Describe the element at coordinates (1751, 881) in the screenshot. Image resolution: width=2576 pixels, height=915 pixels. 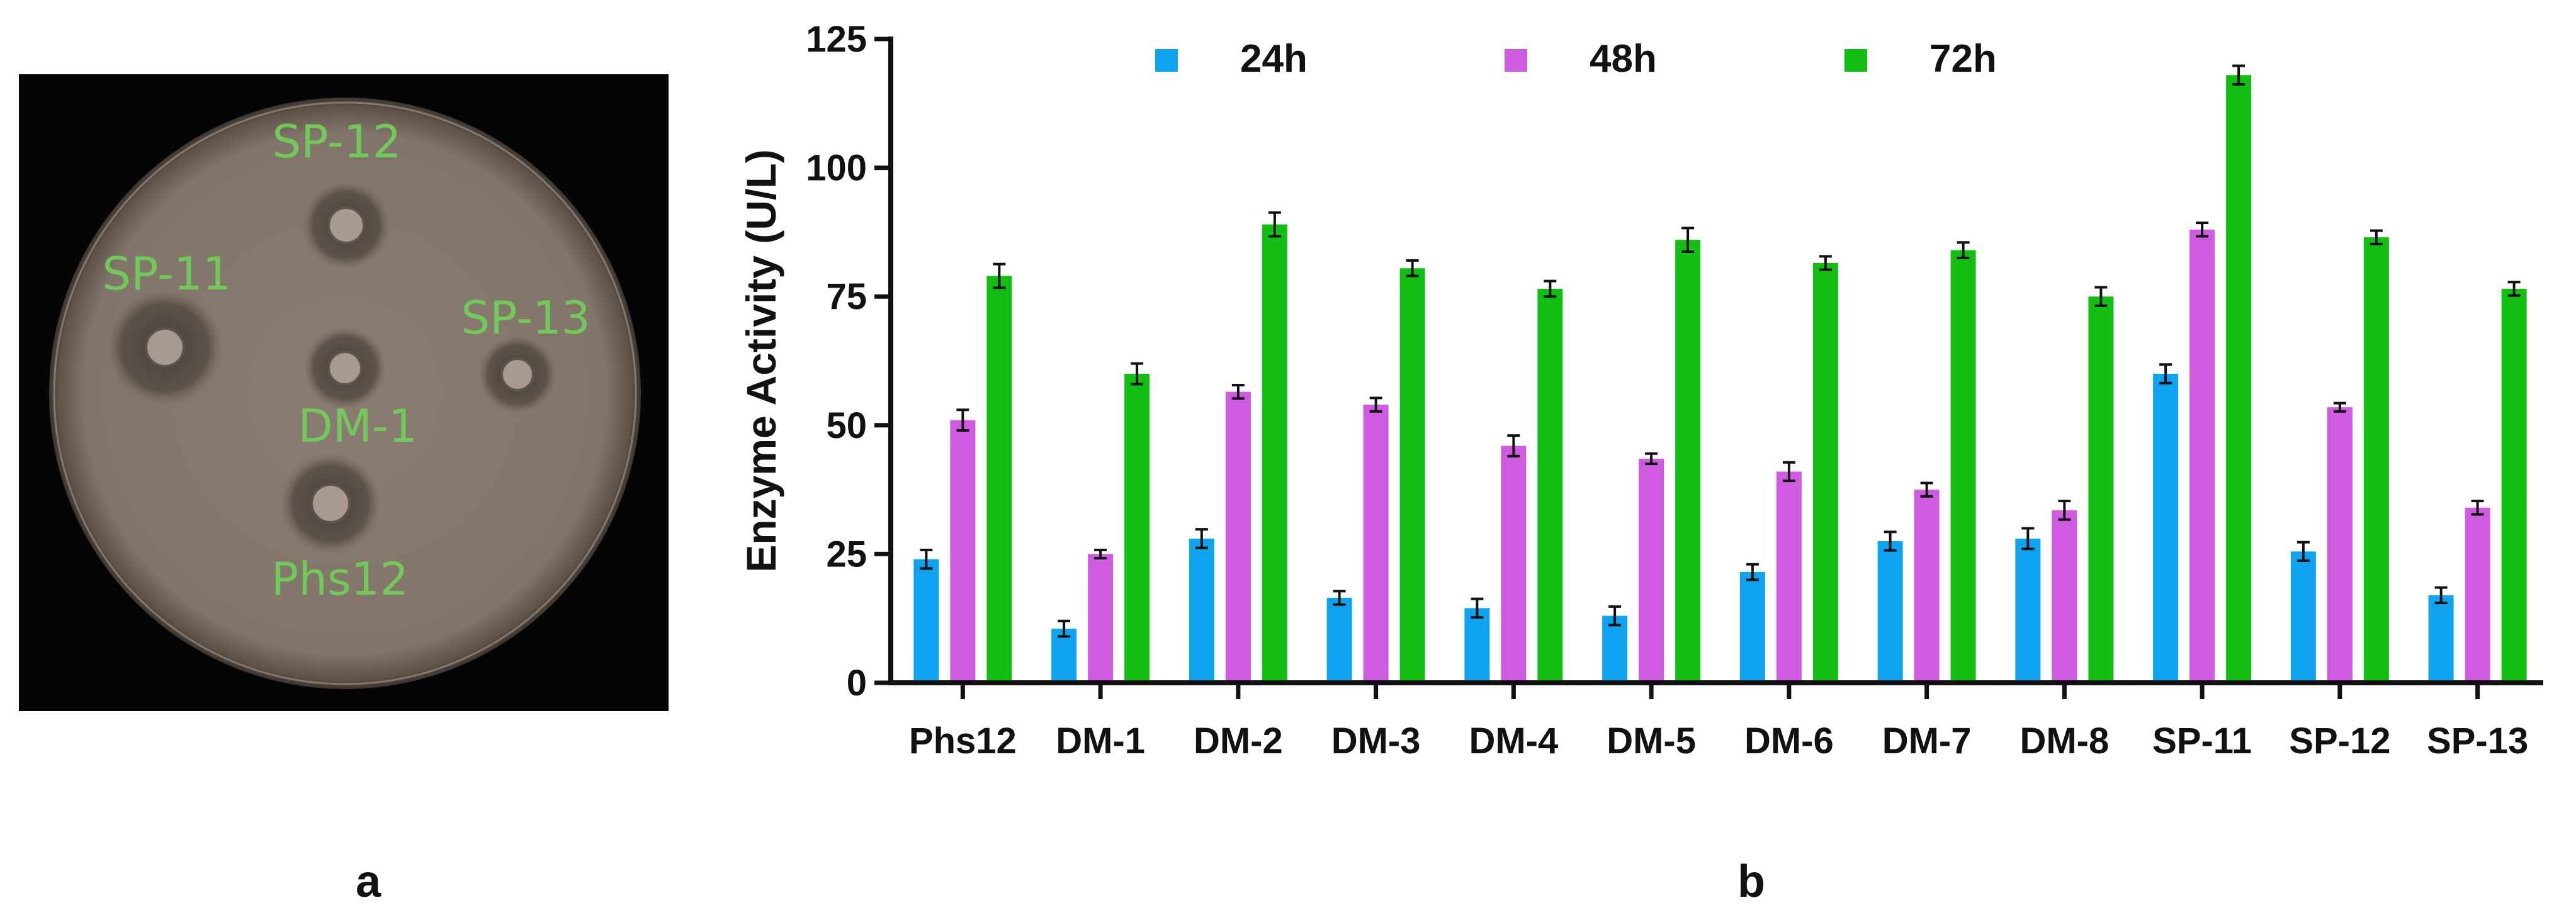
I see `panel-letter-b: b` at that location.